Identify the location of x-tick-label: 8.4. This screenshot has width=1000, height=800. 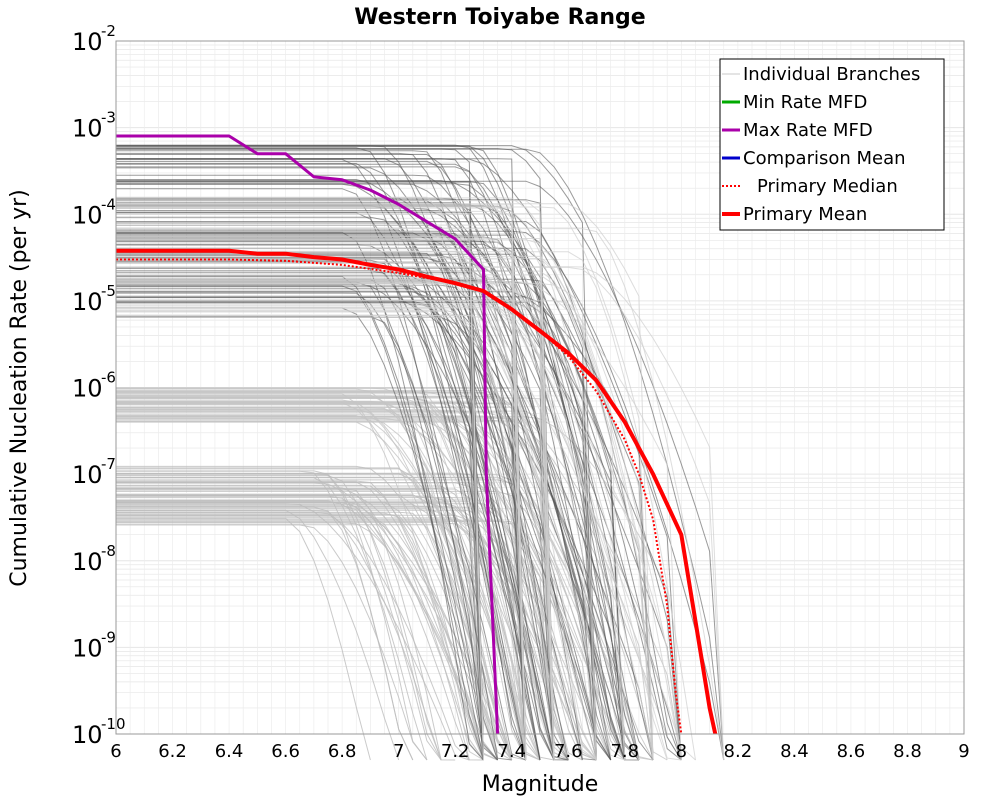
(794, 751).